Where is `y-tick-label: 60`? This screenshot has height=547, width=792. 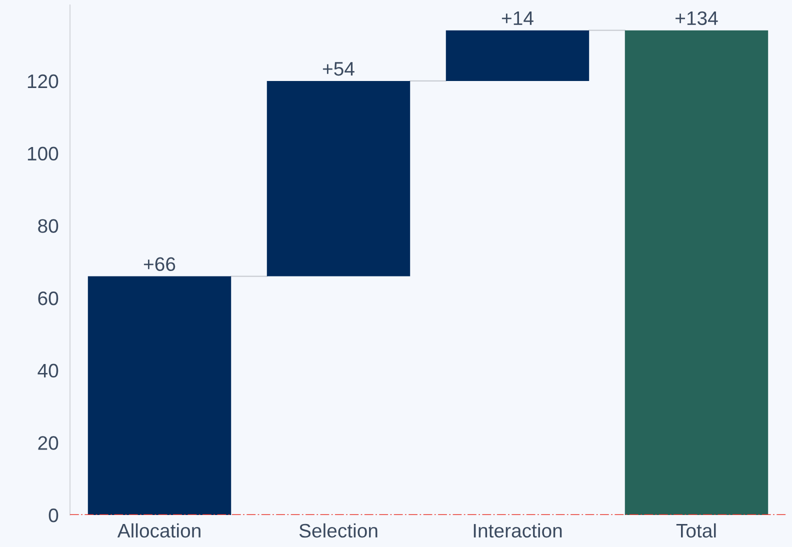 y-tick-label: 60 is located at coordinates (48, 298).